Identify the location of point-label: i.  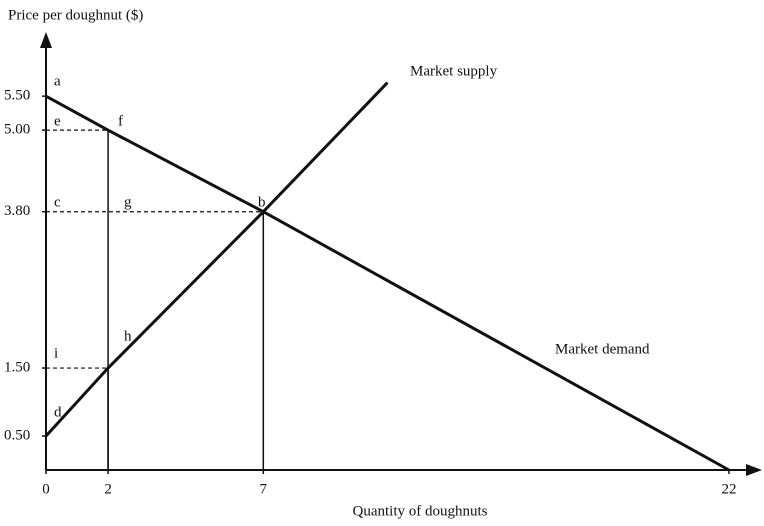
(56, 353).